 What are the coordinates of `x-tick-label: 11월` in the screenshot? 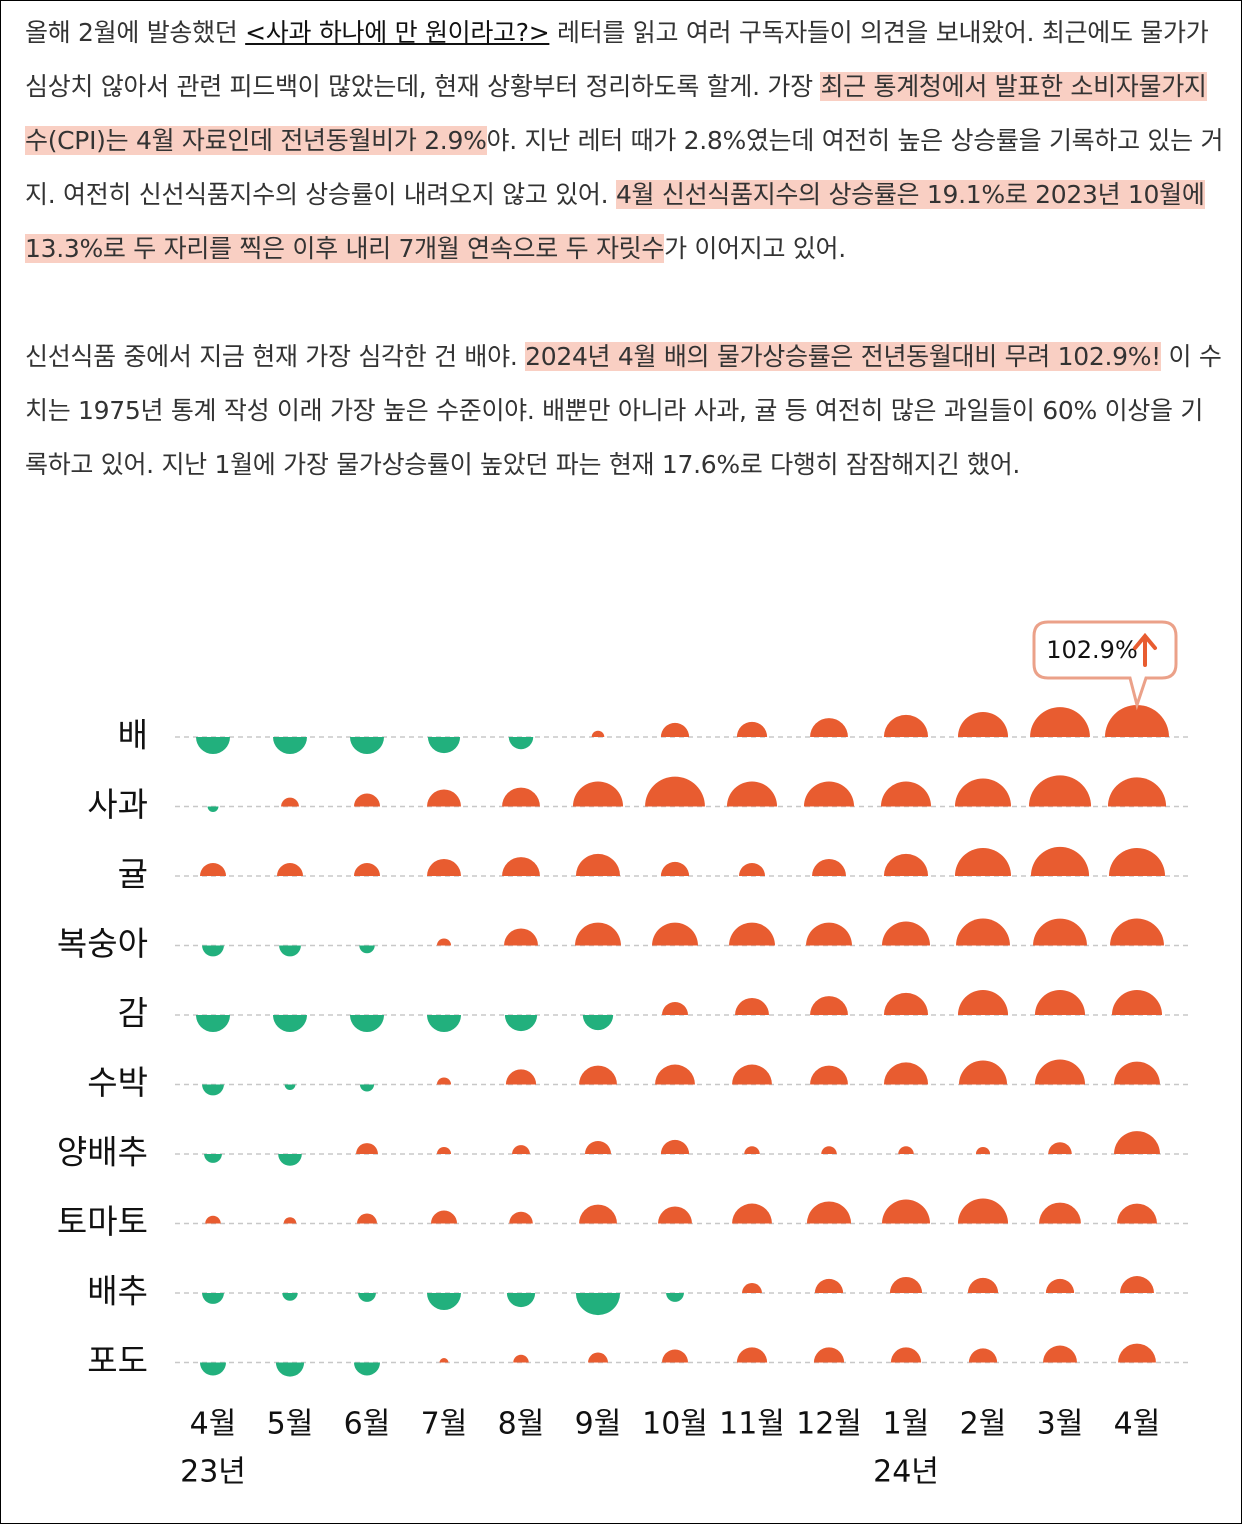 It's located at (752, 1424).